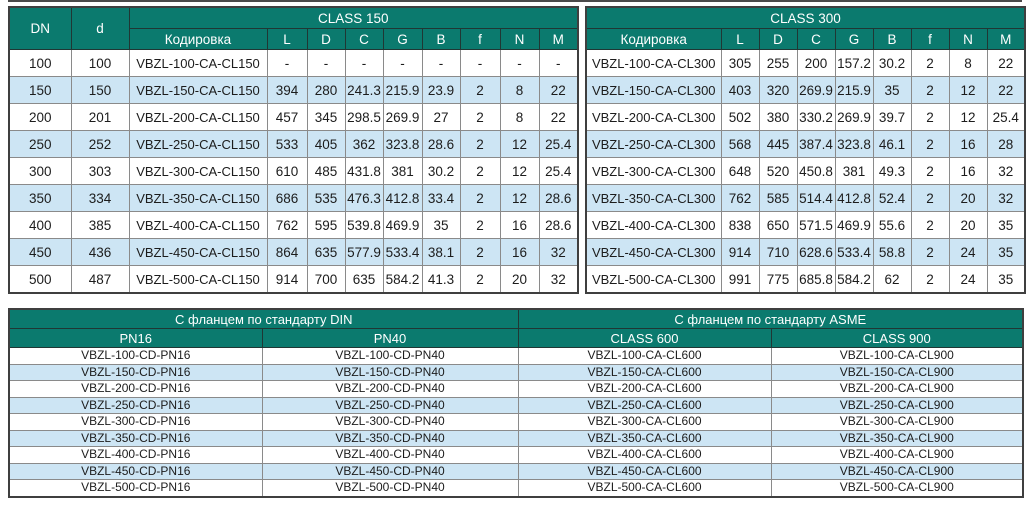 Image resolution: width=1029 pixels, height=508 pixels. Describe the element at coordinates (364, 63) in the screenshot. I see `cell-c: -` at that location.